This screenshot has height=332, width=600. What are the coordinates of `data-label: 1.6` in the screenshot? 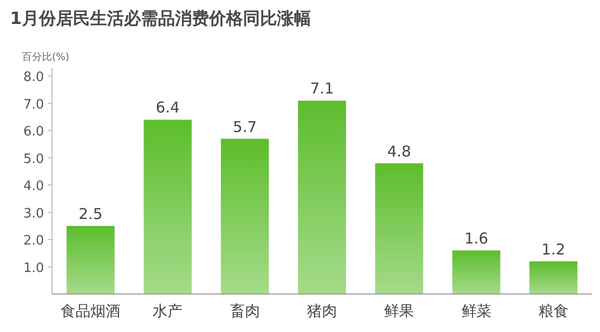 It's located at (476, 238).